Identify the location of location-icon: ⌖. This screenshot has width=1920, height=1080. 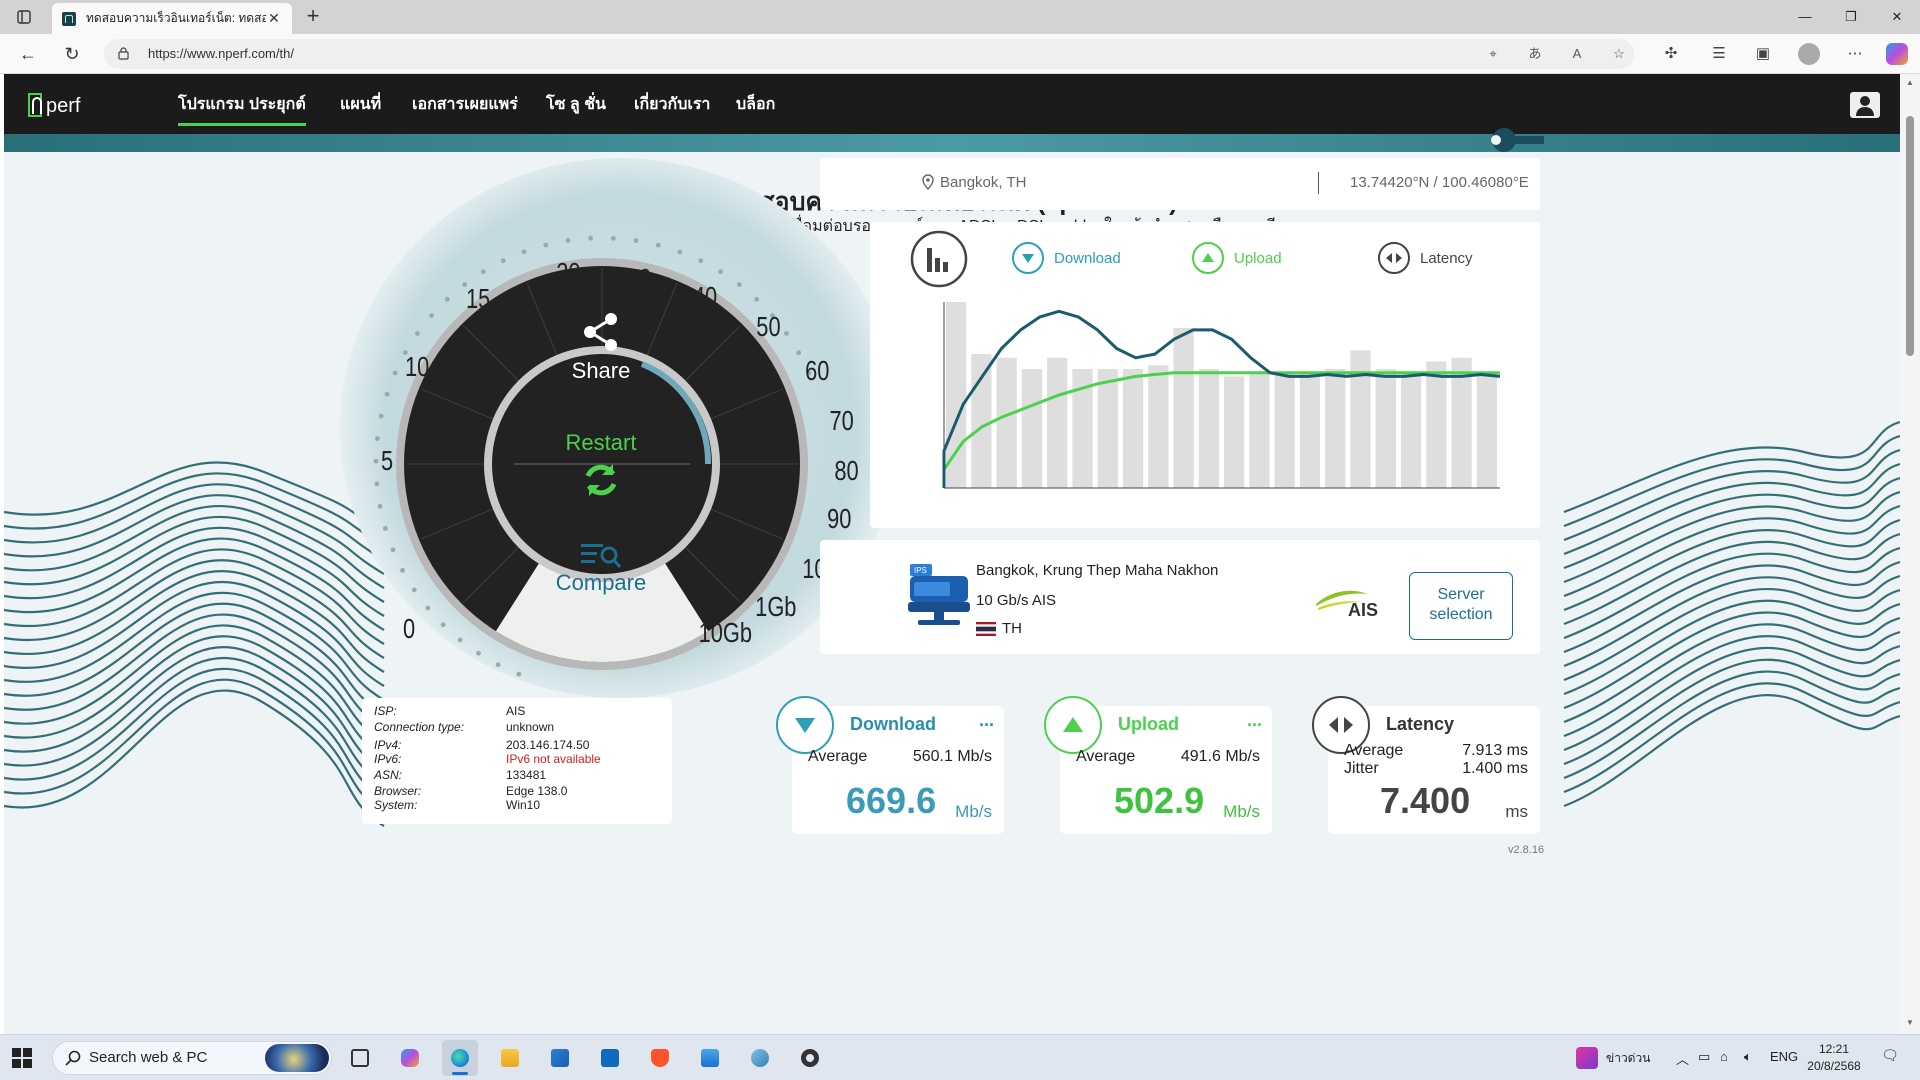
(1493, 53).